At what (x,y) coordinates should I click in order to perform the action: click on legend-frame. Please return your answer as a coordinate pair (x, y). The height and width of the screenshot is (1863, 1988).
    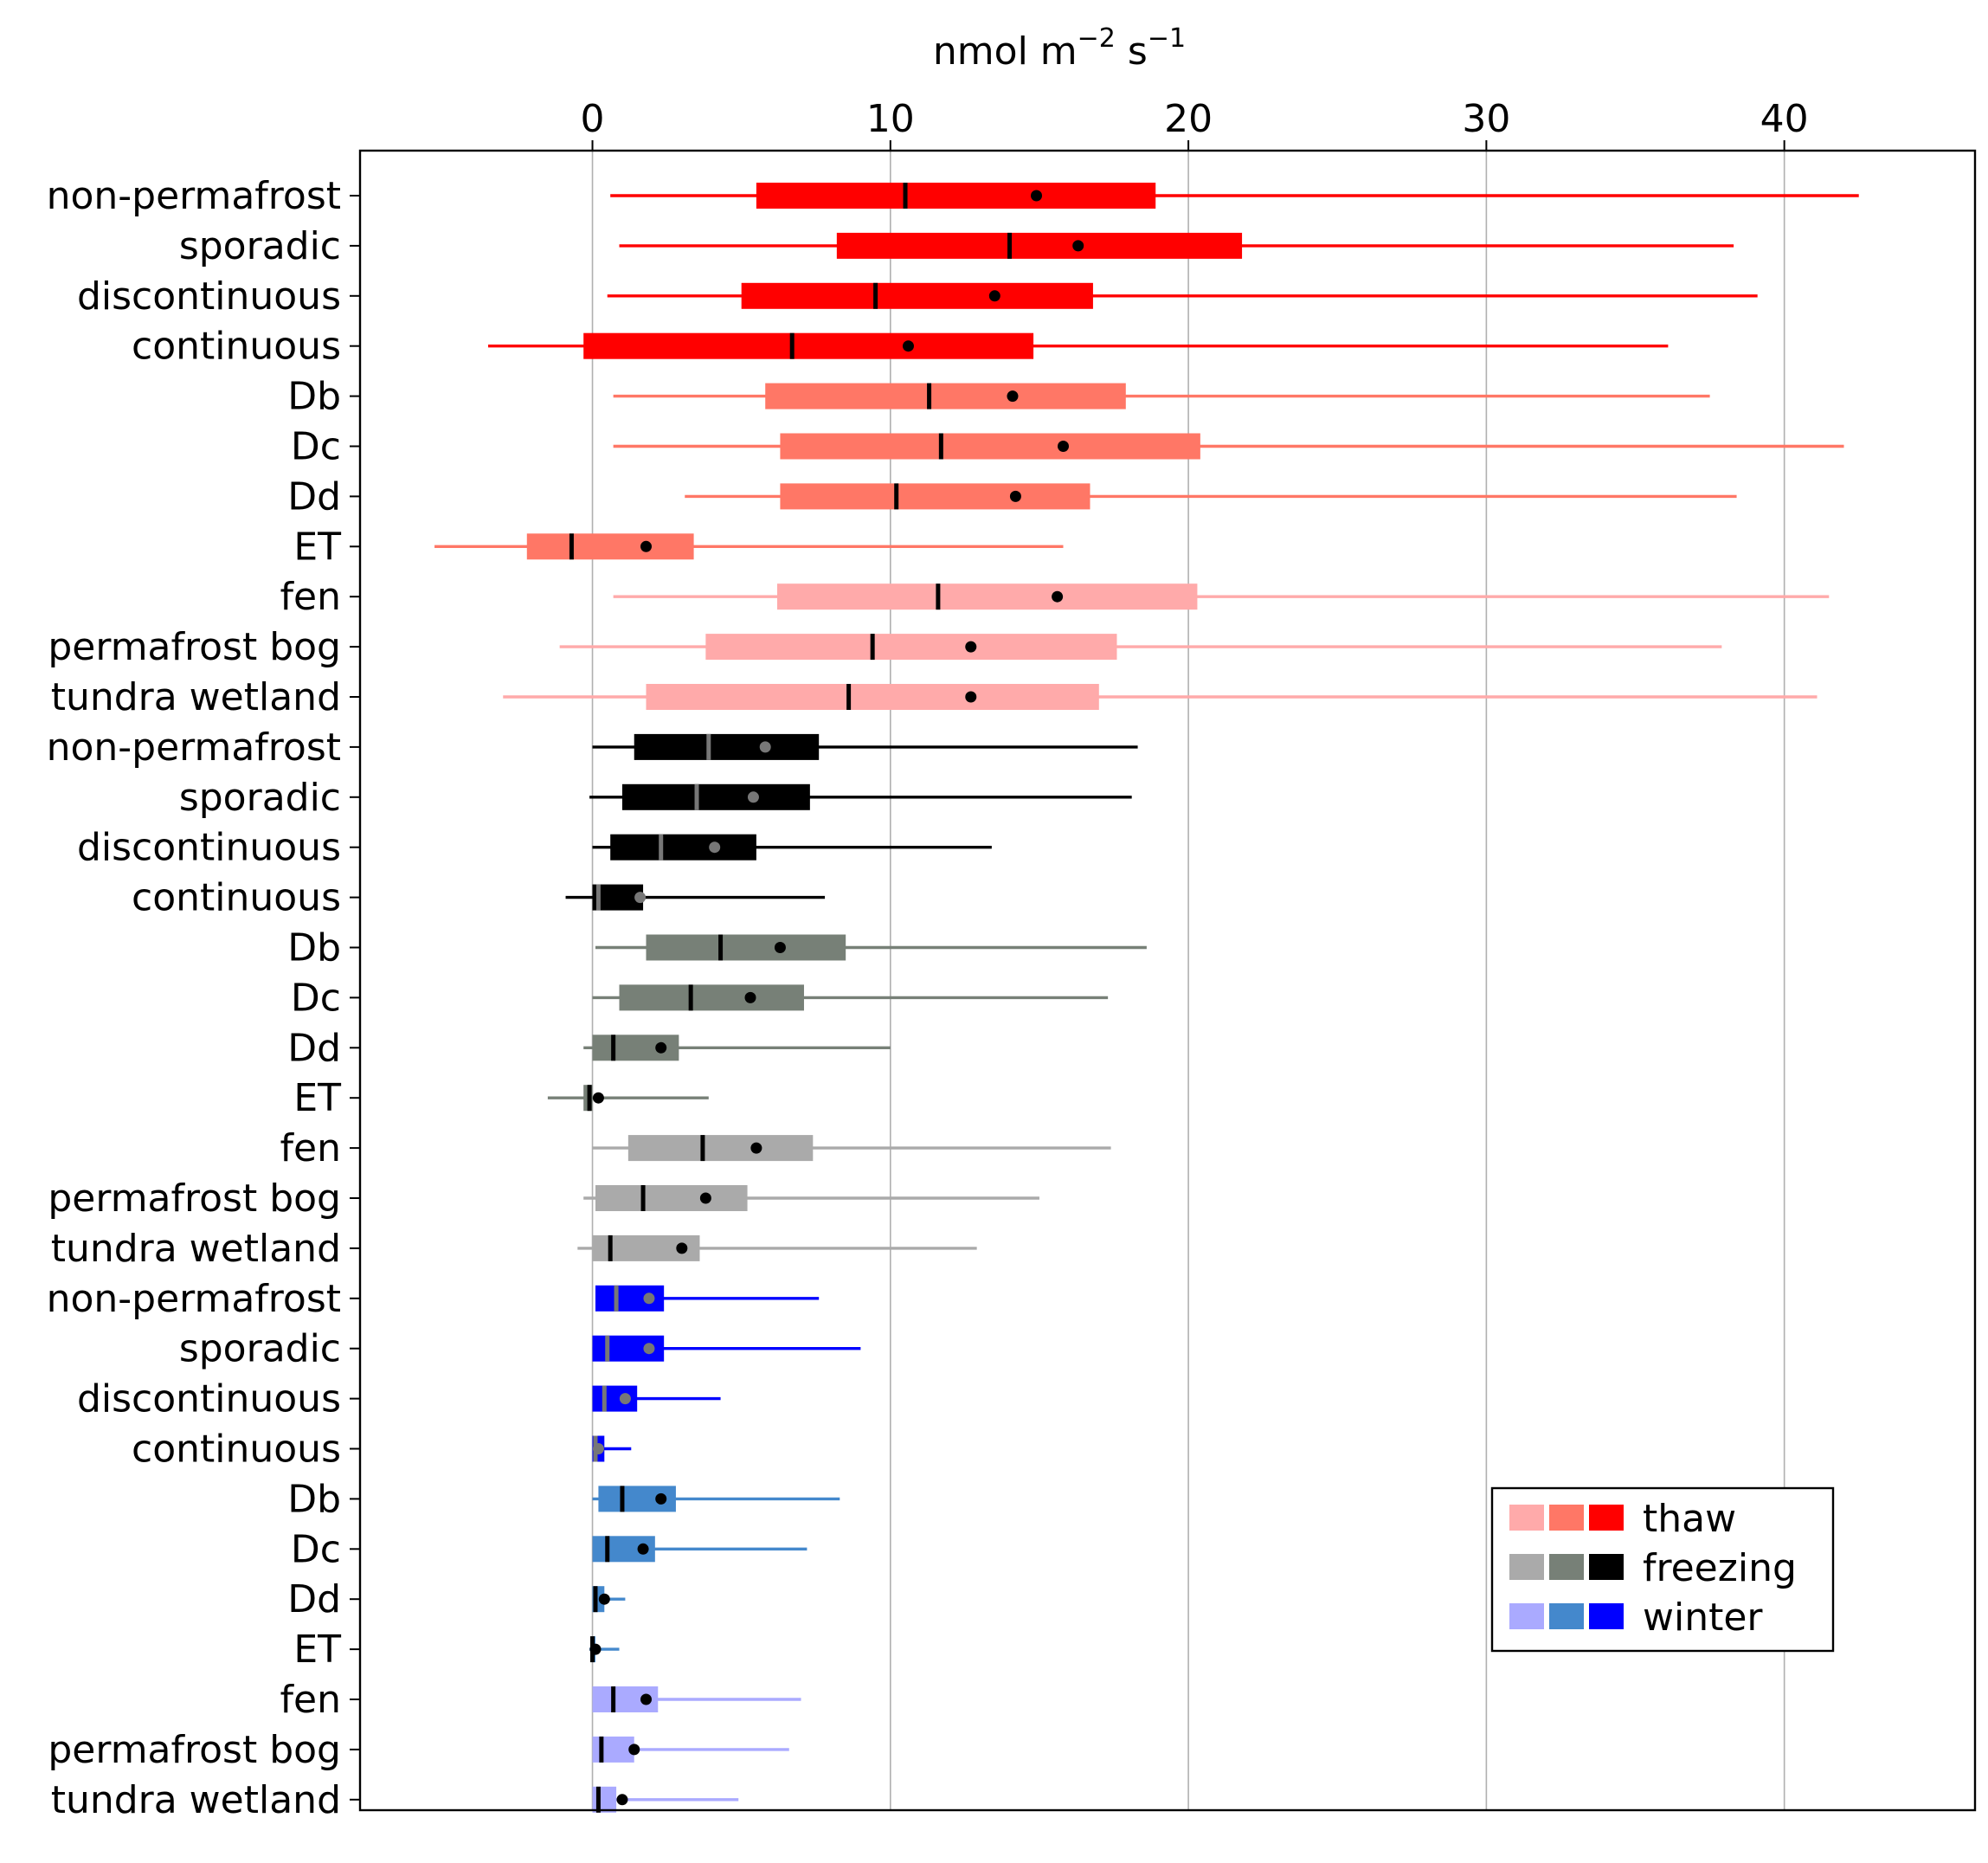
    Looking at the image, I should click on (1662, 1569).